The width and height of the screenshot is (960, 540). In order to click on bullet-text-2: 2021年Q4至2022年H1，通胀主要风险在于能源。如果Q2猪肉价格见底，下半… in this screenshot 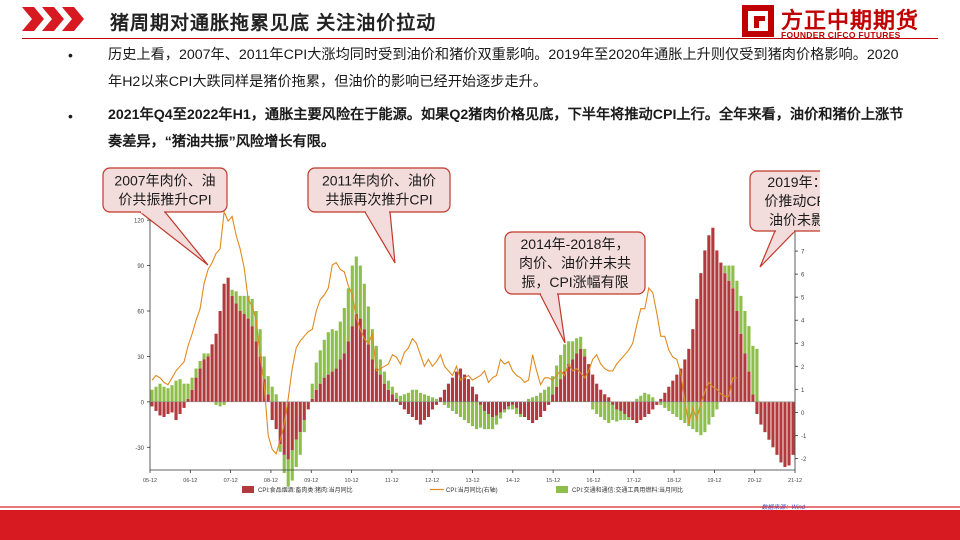, I will do `click(506, 128)`.